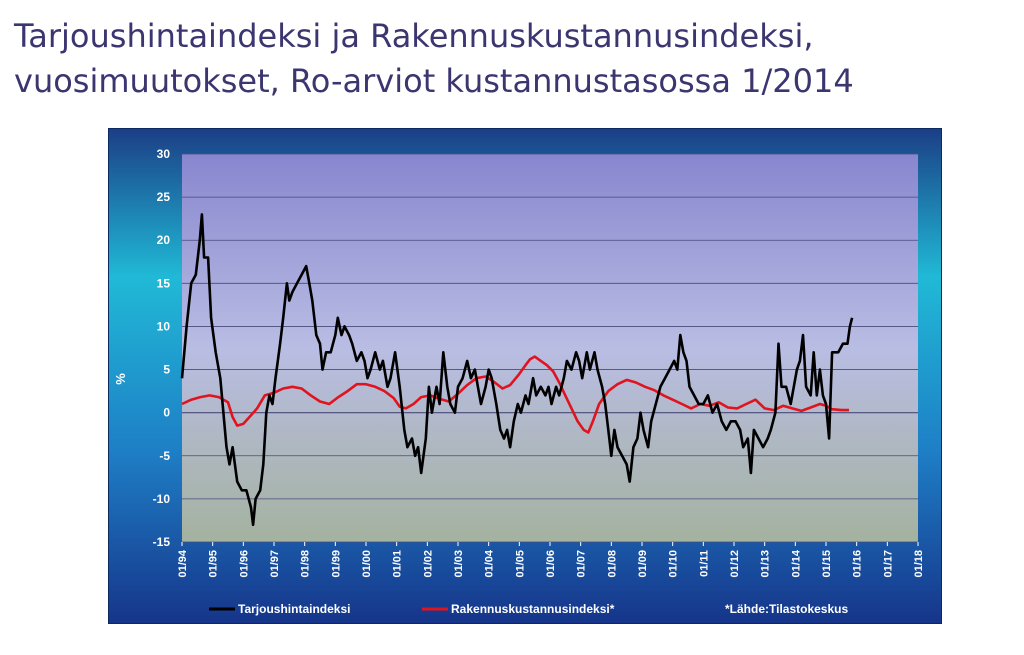 The width and height of the screenshot is (1024, 655). Describe the element at coordinates (162, 542) in the screenshot. I see `y-tick-label: -15` at that location.